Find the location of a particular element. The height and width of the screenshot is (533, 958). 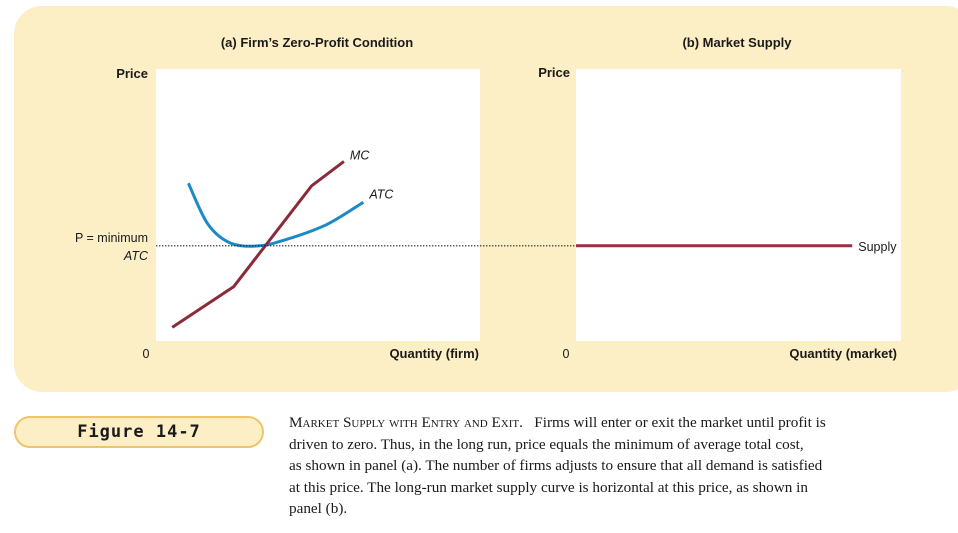

caption-heading: Market Supply with Entry and Exit. is located at coordinates (406, 422).